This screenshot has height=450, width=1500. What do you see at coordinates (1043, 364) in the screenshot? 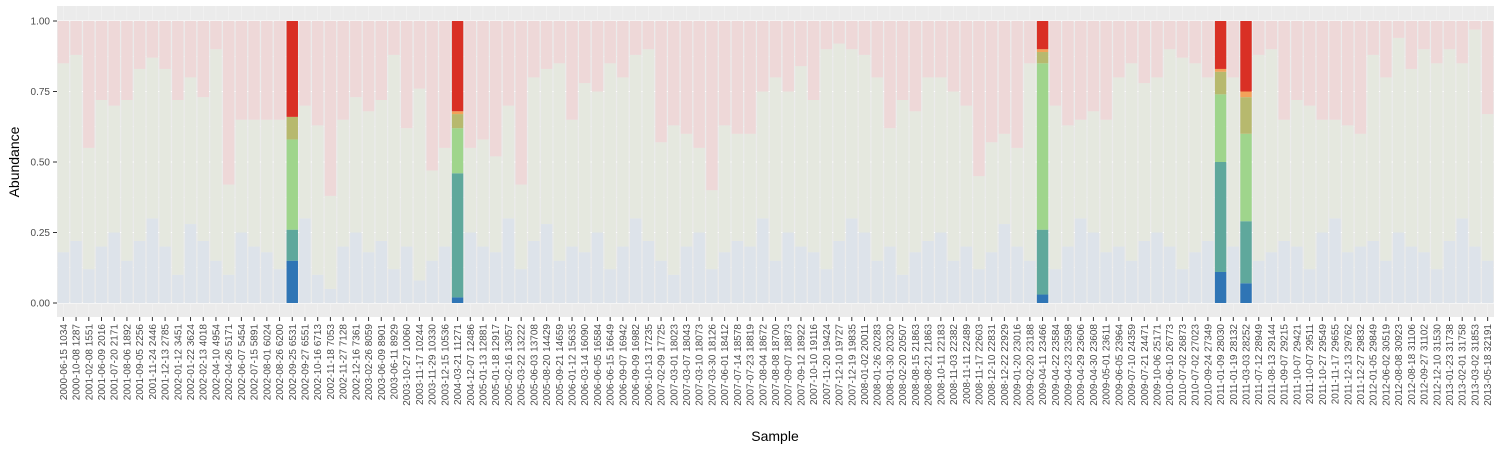
I see `x-tick-label: 2009-04-11 23466` at bounding box center [1043, 364].